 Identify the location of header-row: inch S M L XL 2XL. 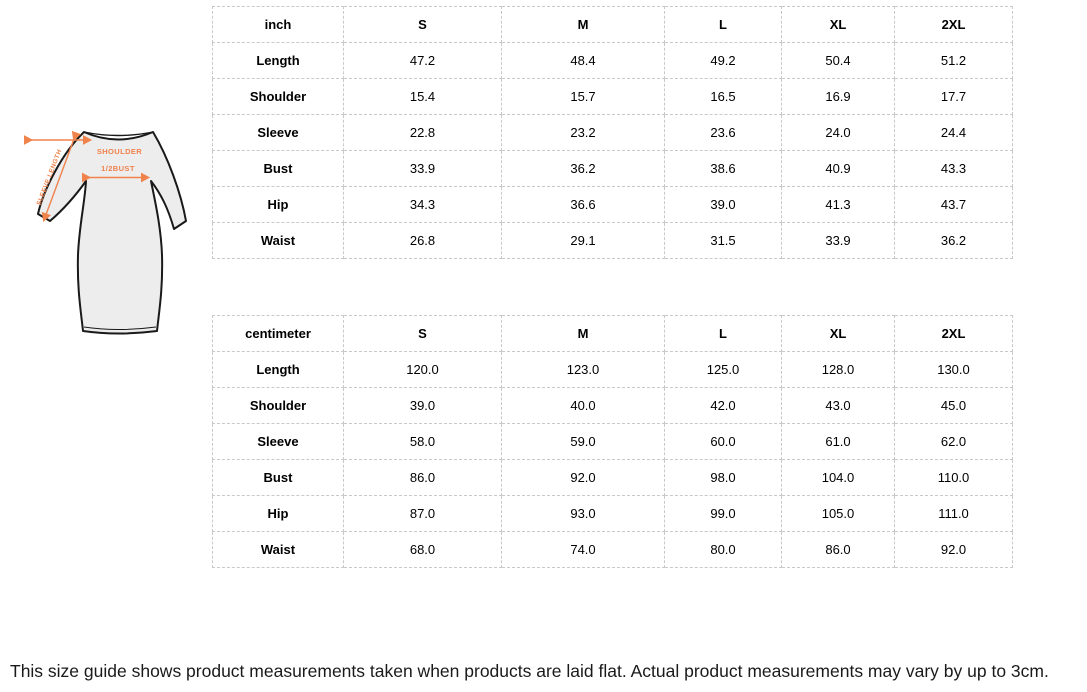
(612, 24).